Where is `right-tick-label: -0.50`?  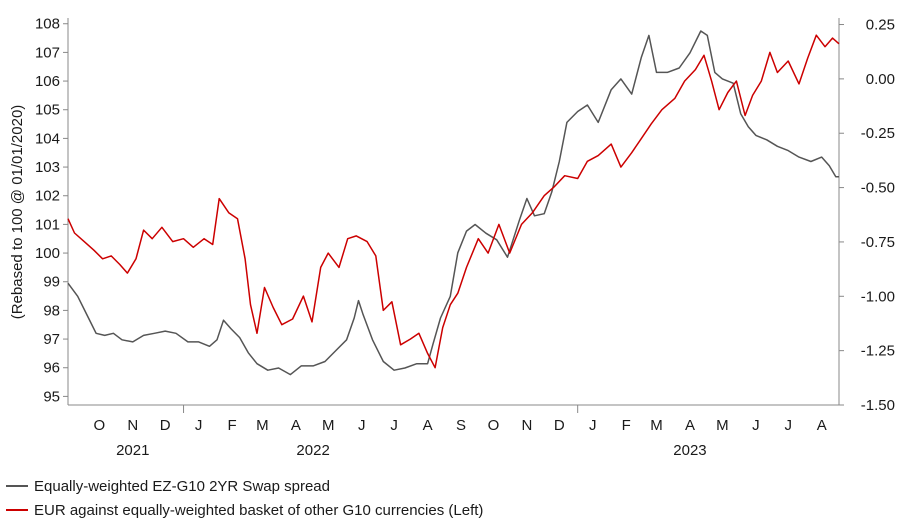
right-tick-label: -0.50 is located at coordinates (878, 188).